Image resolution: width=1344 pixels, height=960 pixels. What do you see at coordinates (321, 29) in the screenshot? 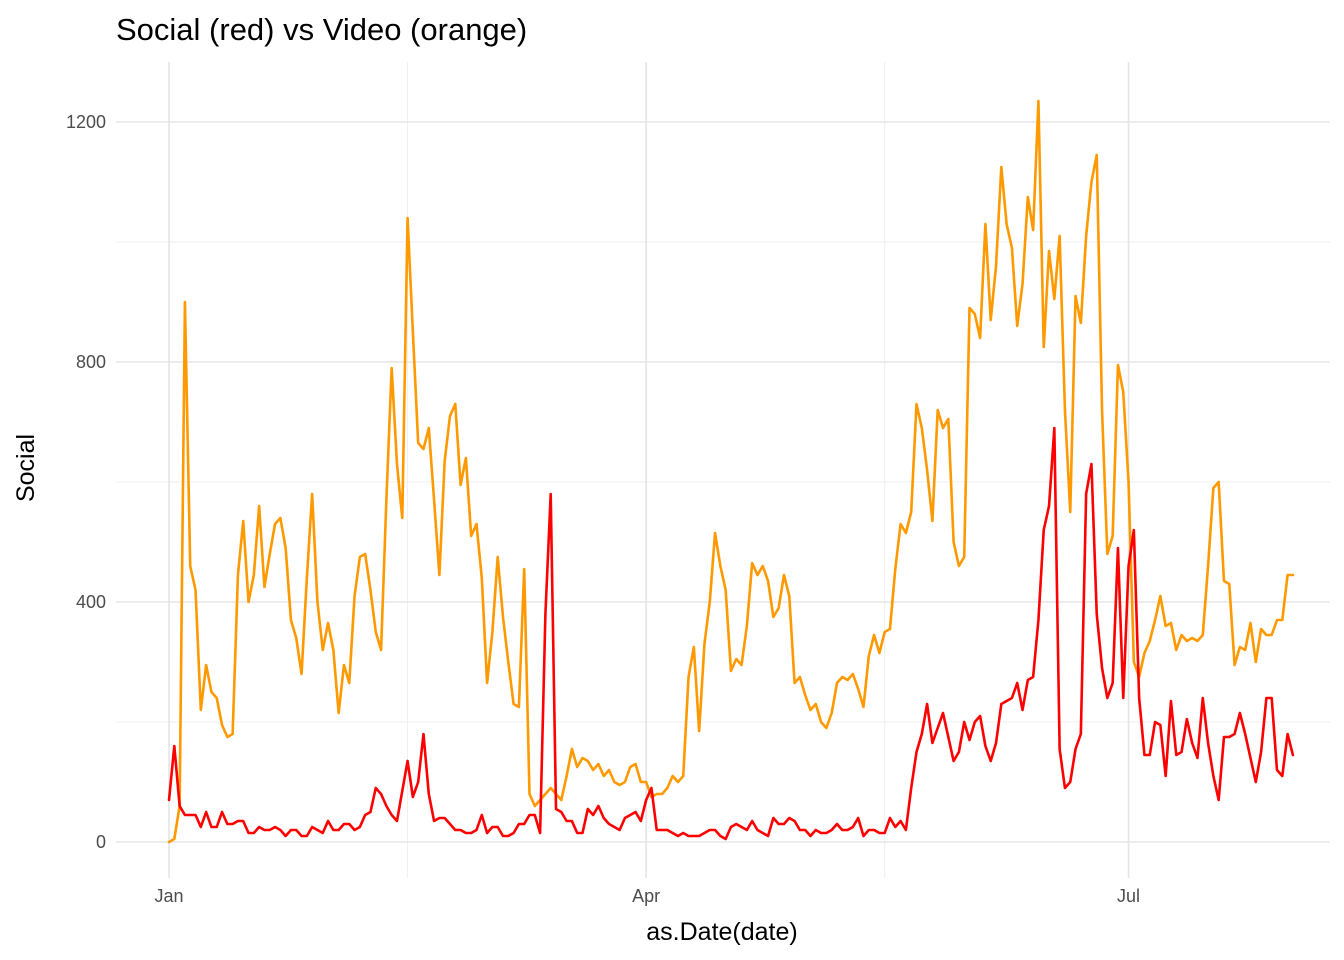
I see `chart-title: Social (red) vs Video (orange)` at bounding box center [321, 29].